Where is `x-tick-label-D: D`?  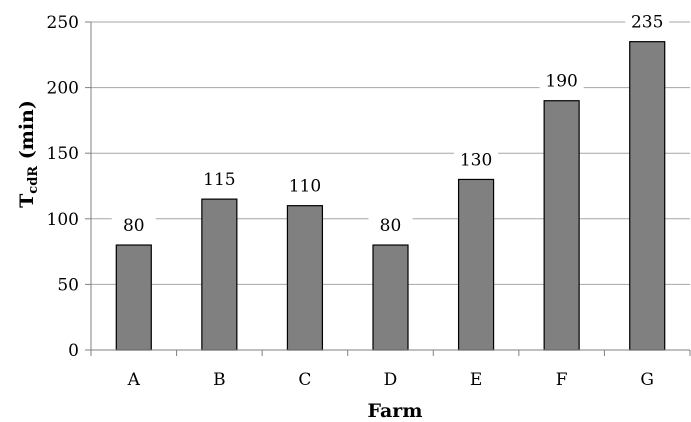 x-tick-label-D: D is located at coordinates (391, 380).